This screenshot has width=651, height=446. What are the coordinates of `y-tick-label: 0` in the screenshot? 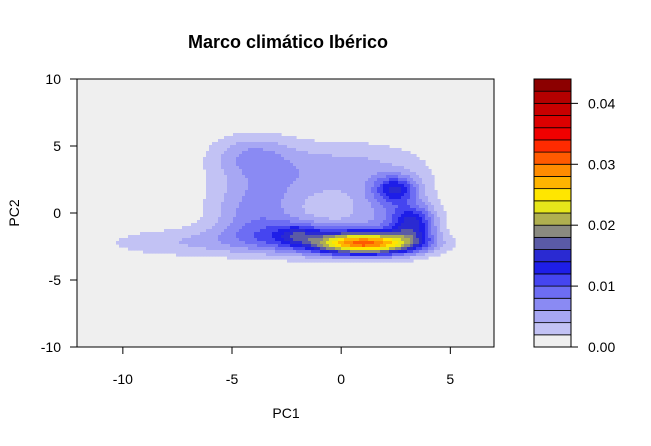 It's located at (57, 213).